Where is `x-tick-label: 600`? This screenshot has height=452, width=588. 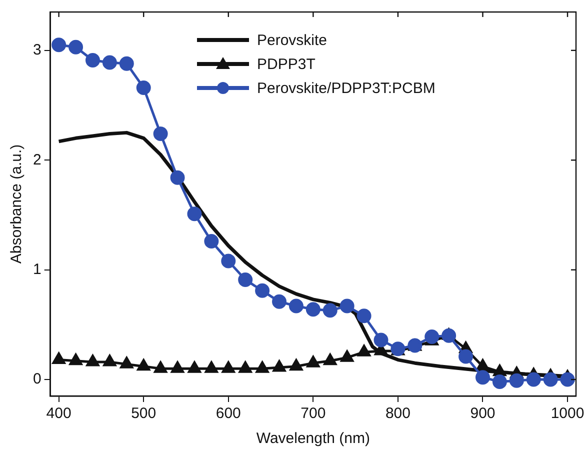
x-tick-label: 600 is located at coordinates (228, 413).